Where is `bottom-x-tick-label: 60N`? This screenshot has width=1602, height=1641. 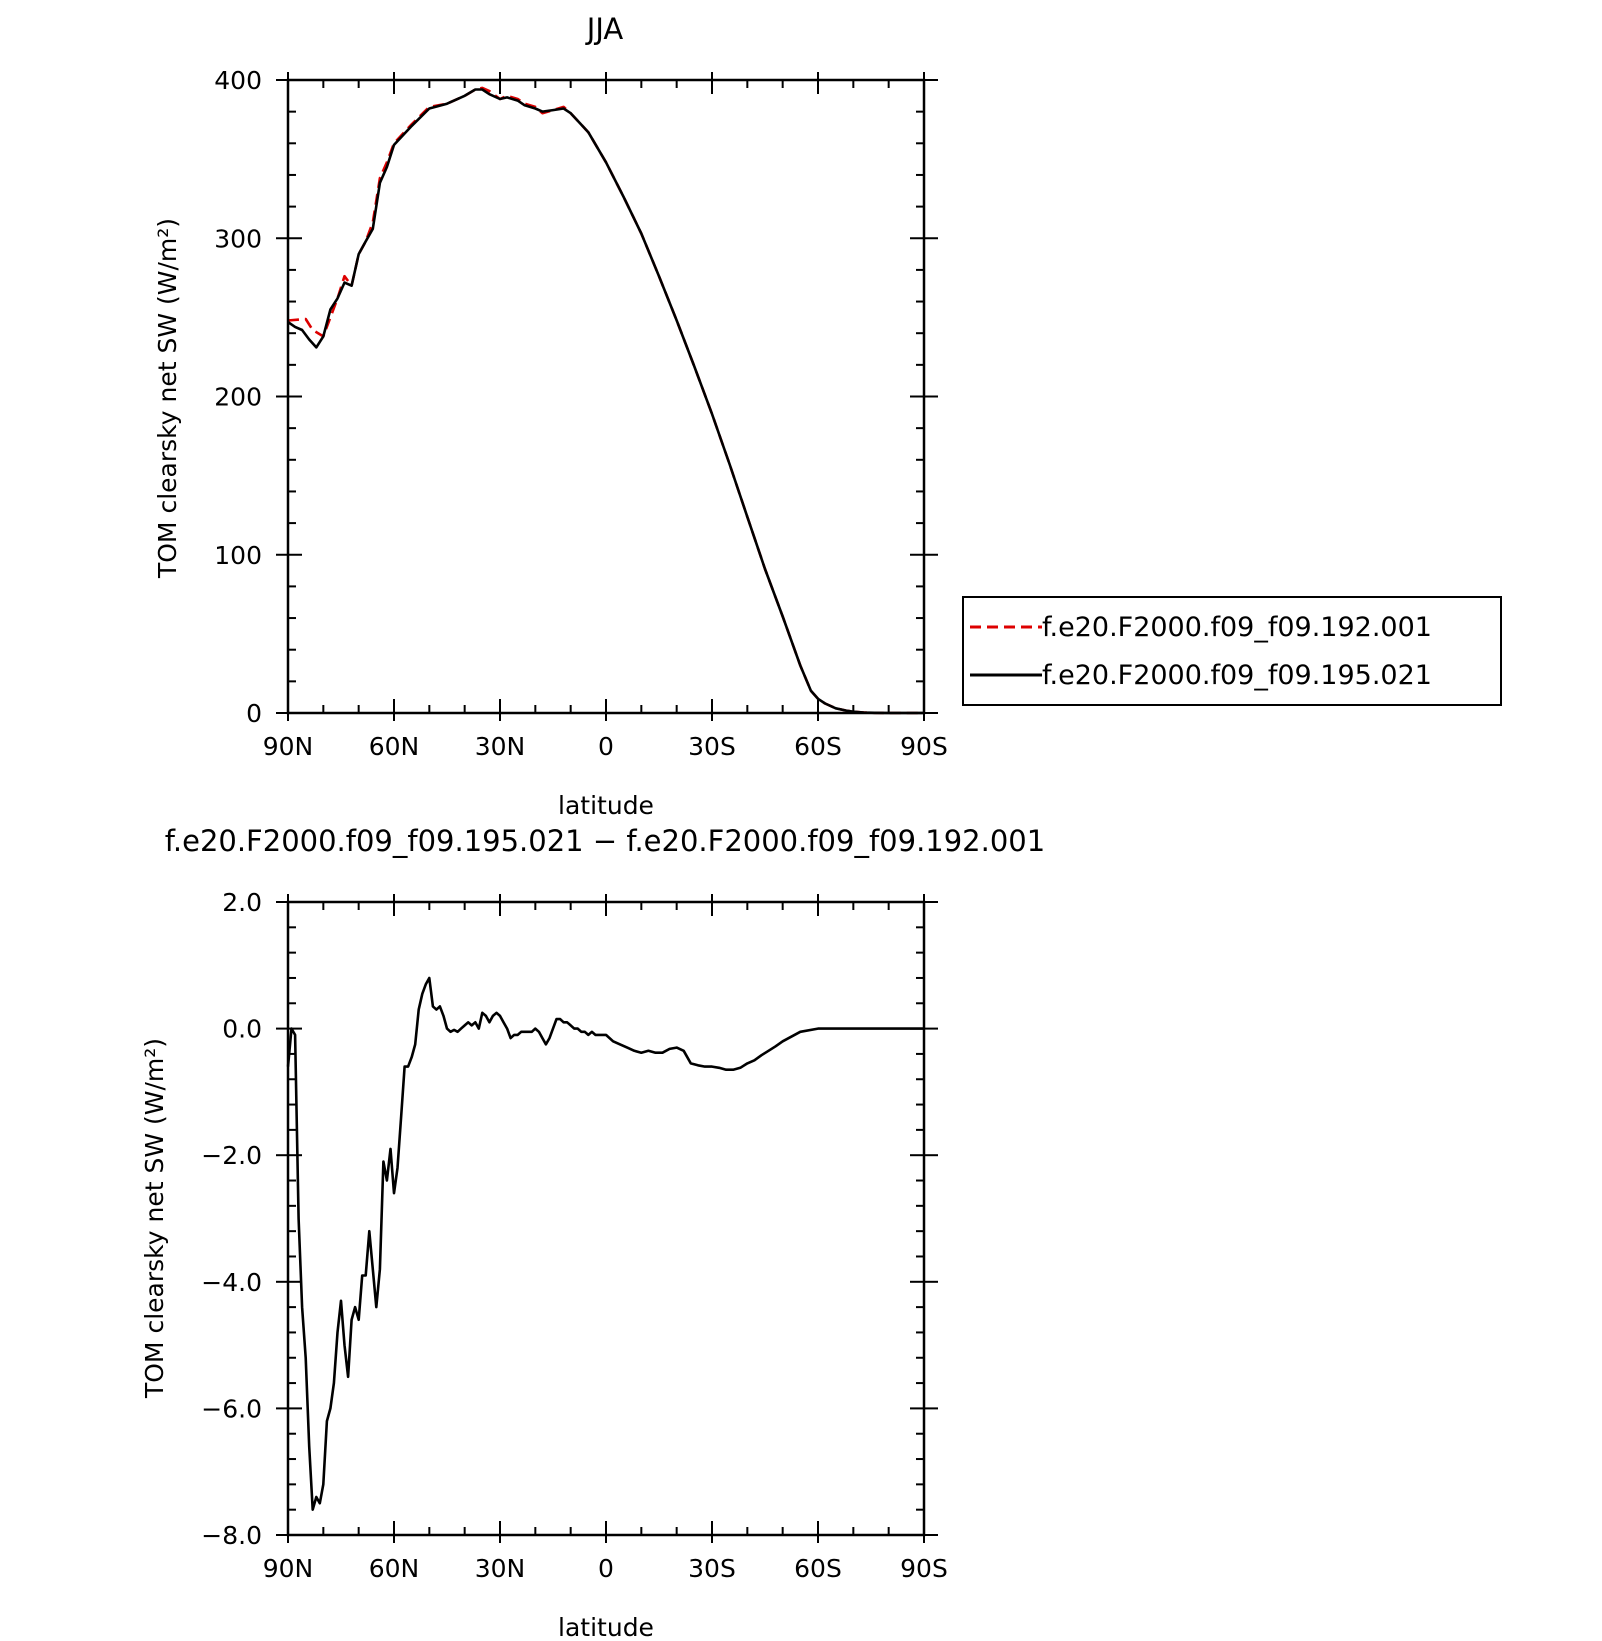
bottom-x-tick-label: 60N is located at coordinates (394, 1568).